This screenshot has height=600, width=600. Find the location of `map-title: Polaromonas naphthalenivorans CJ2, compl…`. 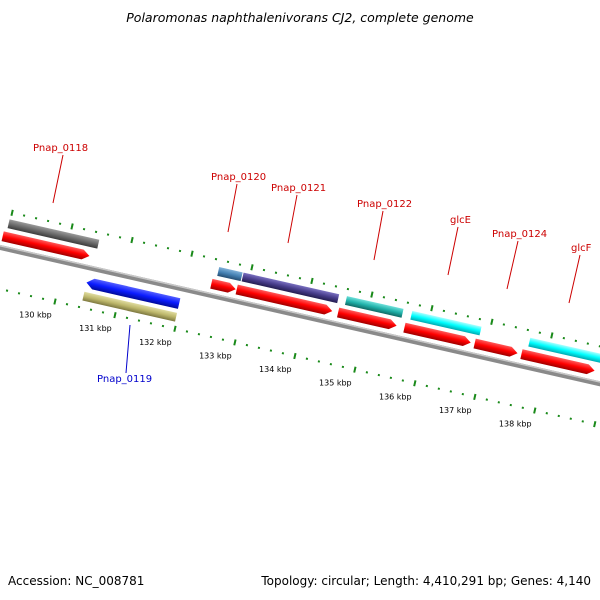

map-title: Polaromonas naphthalenivorans CJ2, compl… is located at coordinates (300, 17).